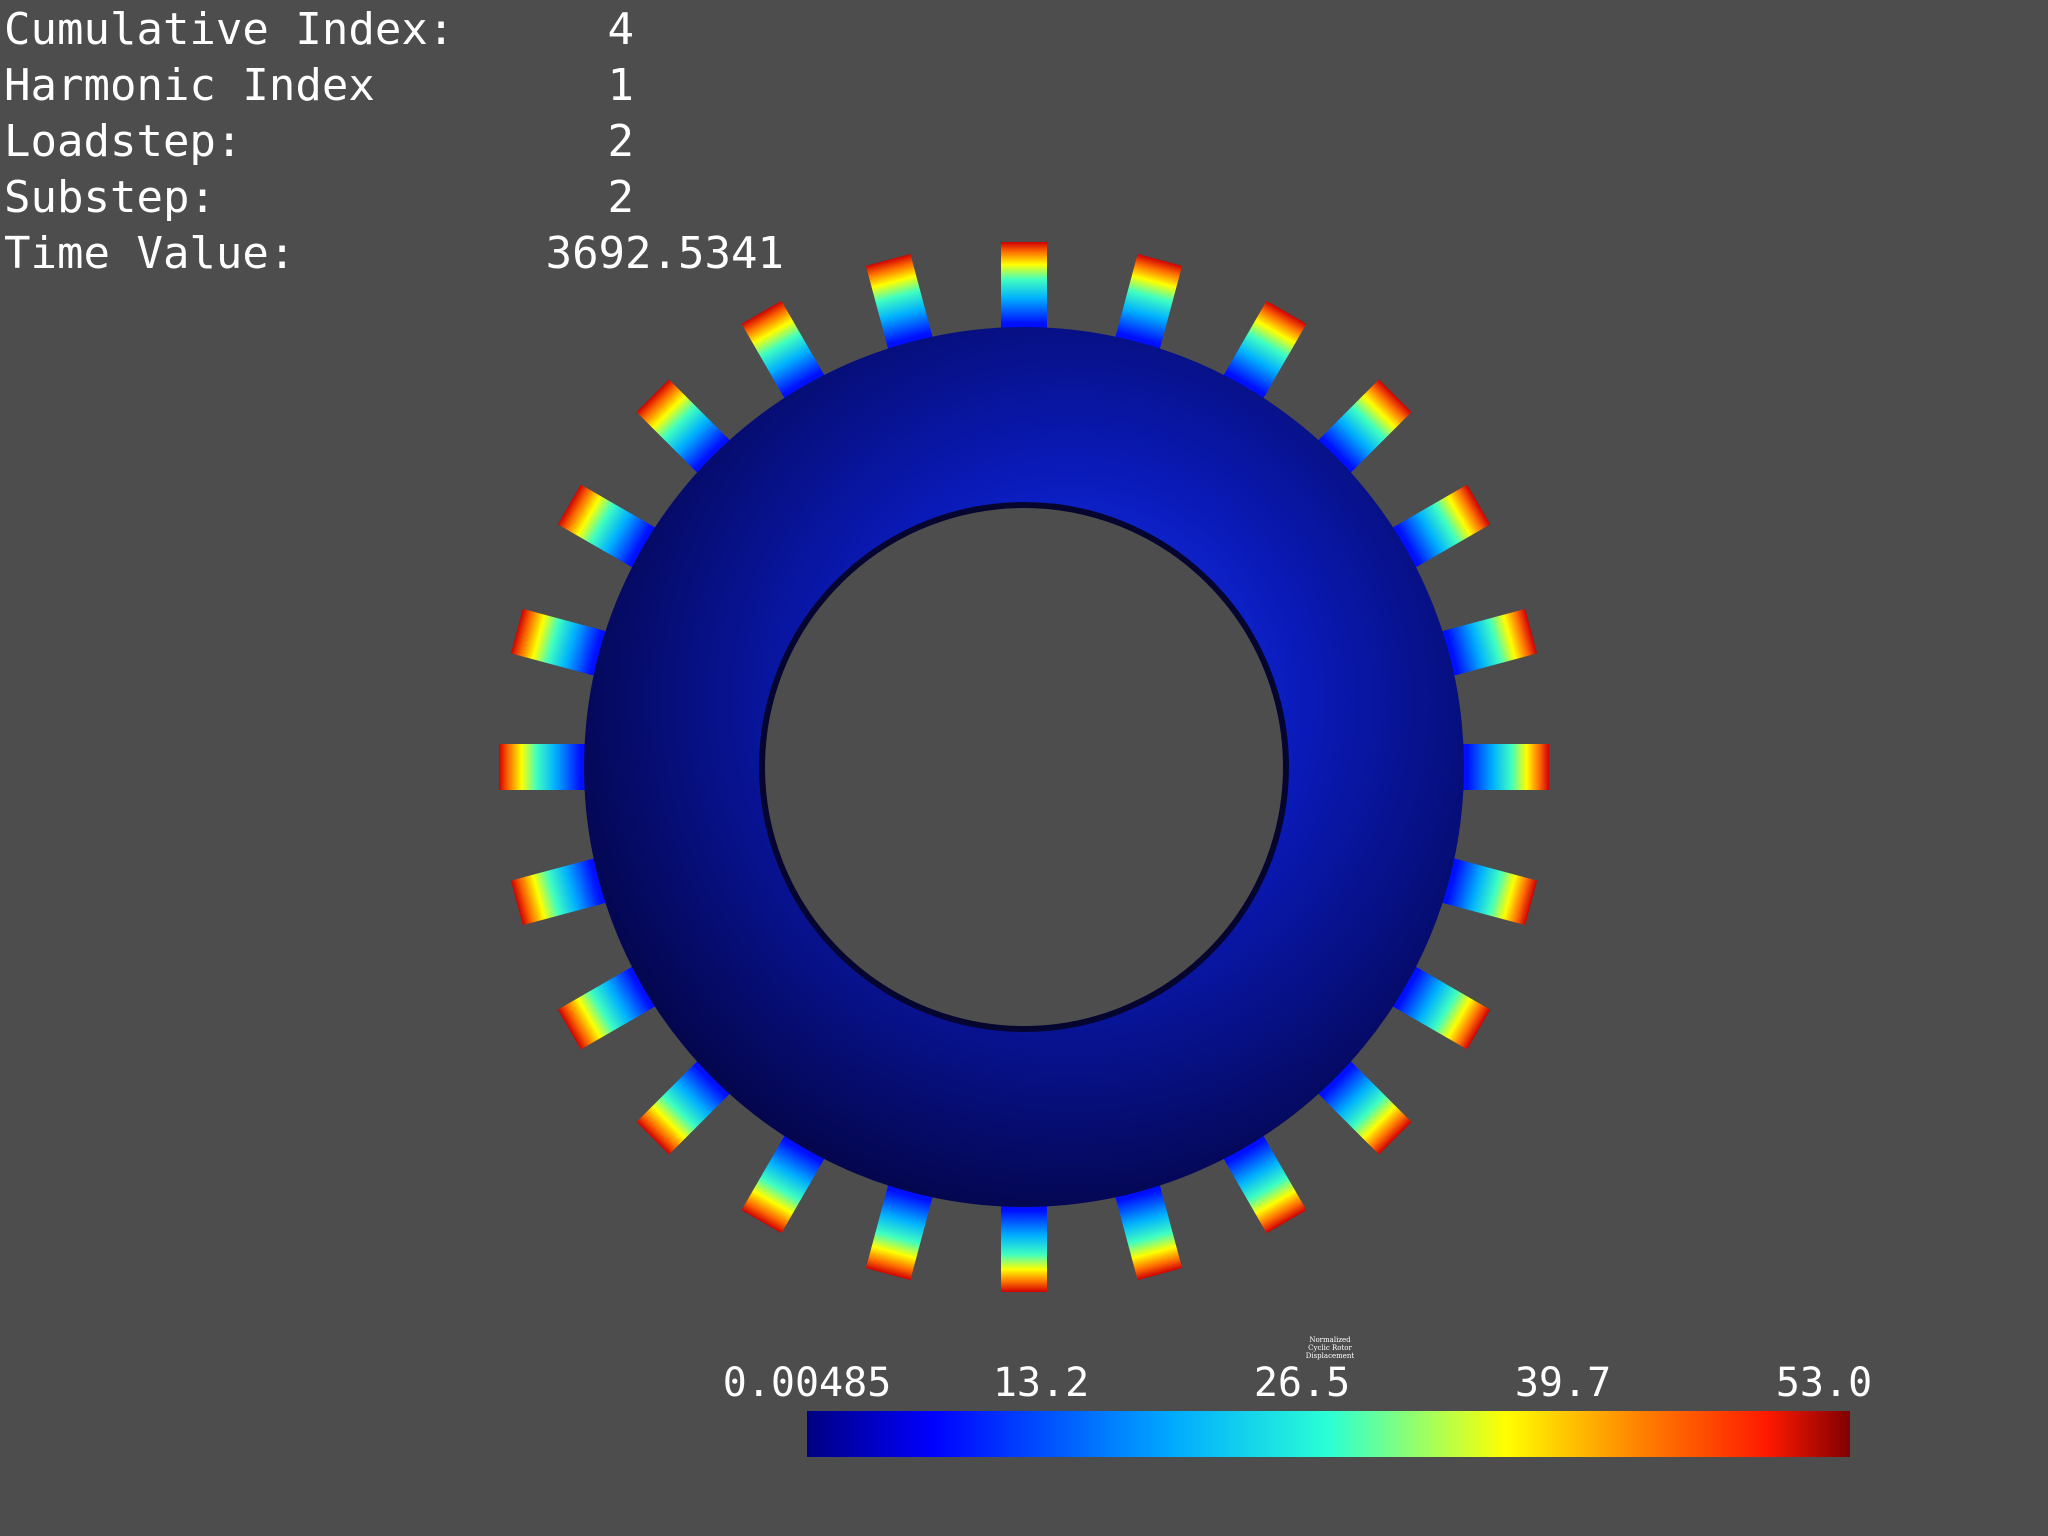 This screenshot has height=1536, width=2048. I want to click on colorbar-tick-label: 53.0, so click(1824, 1383).